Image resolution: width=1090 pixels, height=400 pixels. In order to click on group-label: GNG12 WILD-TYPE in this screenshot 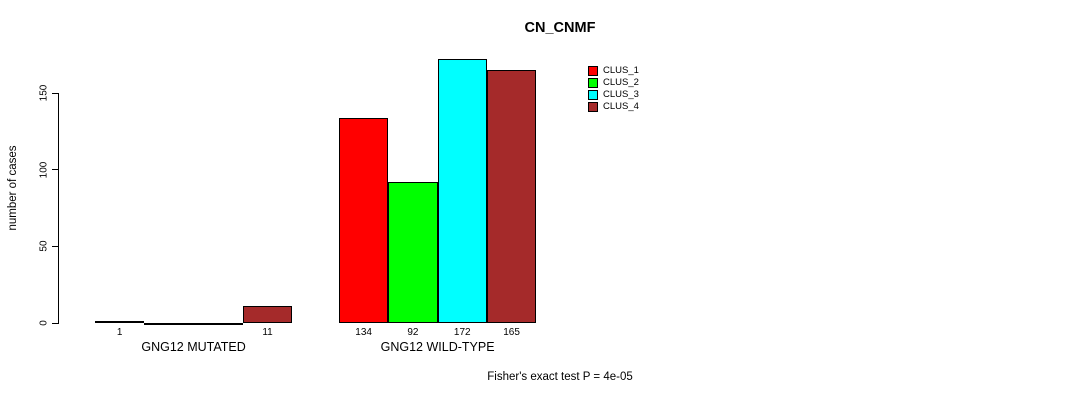, I will do `click(437, 347)`.